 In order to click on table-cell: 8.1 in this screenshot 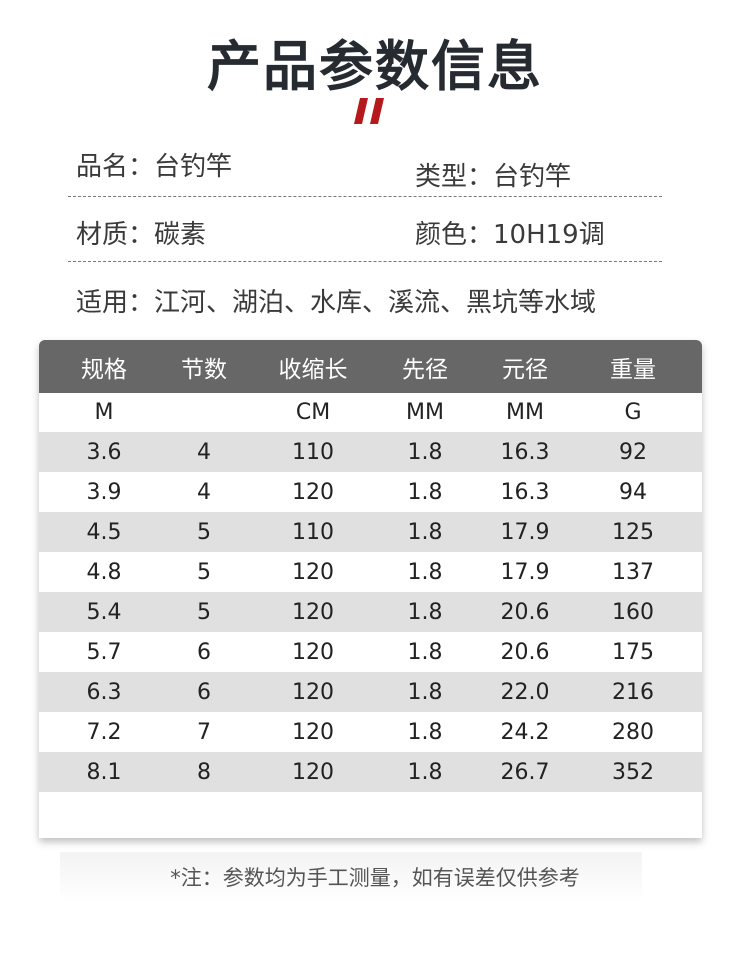, I will do `click(104, 772)`.